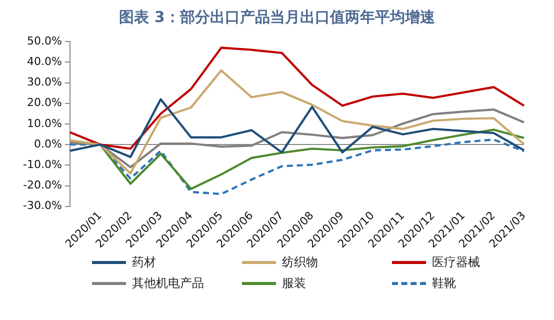 This screenshot has width=554, height=320. What do you see at coordinates (42, 165) in the screenshot?
I see `y-tick-label: -10.0%` at bounding box center [42, 165].